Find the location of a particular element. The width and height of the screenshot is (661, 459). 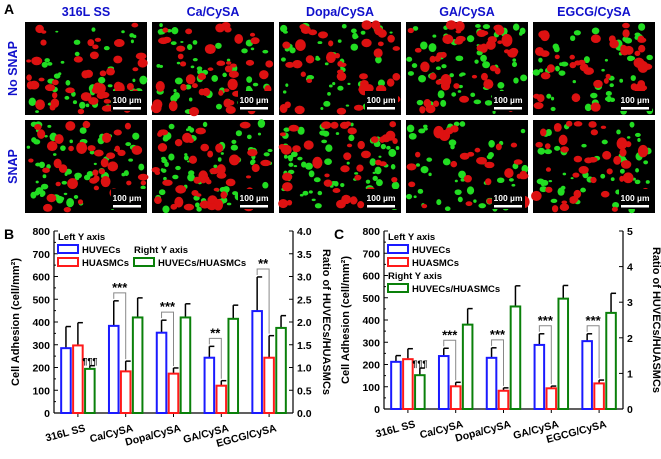

legend-swatch-huasmcs is located at coordinates (398, 262).